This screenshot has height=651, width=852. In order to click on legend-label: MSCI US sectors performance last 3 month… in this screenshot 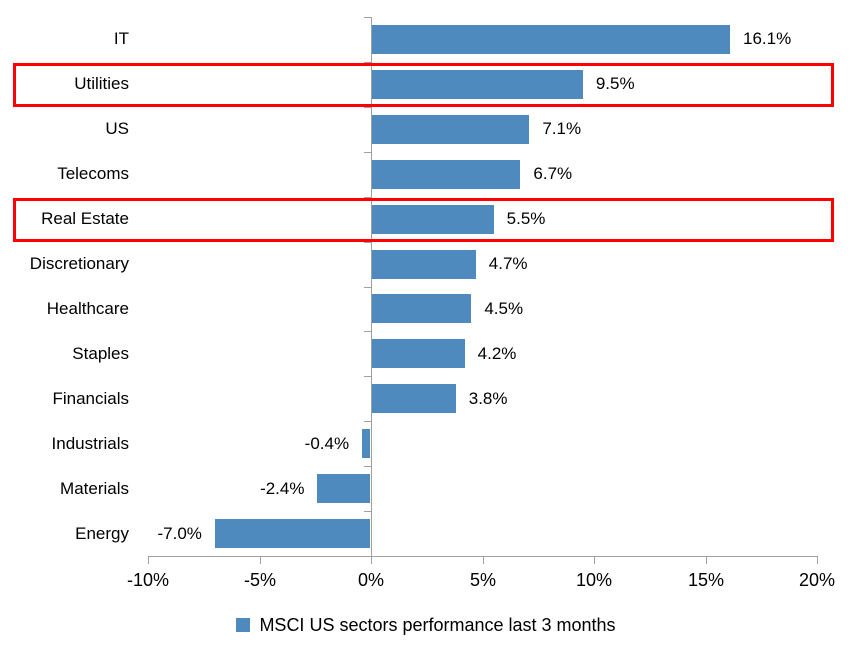, I will do `click(437, 624)`.